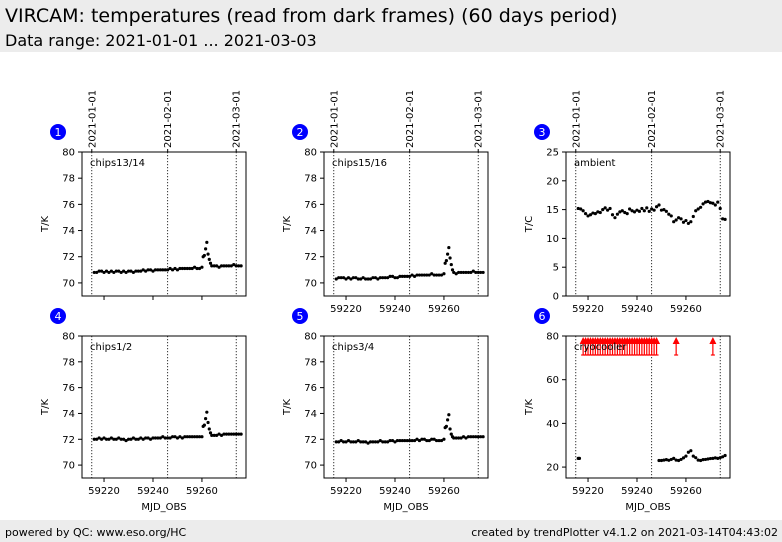 The height and width of the screenshot is (542, 782). Describe the element at coordinates (202, 491) in the screenshot. I see `x-tick-label: 59260` at that location.